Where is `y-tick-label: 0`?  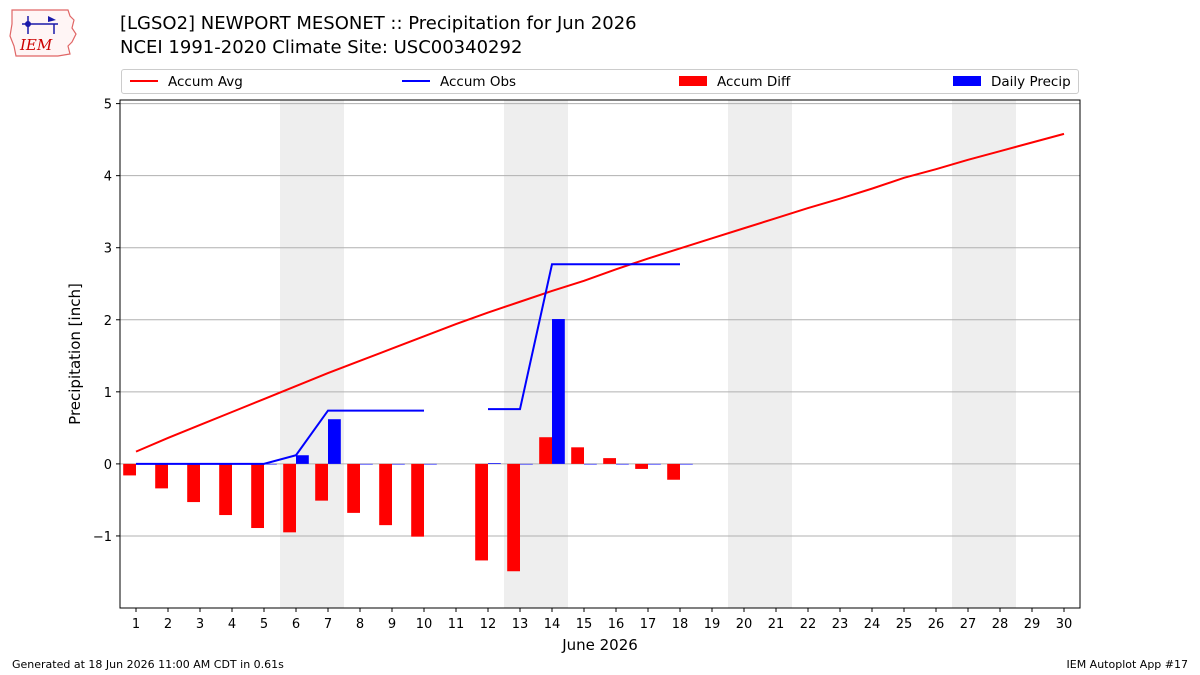
y-tick-label: 0 is located at coordinates (108, 465).